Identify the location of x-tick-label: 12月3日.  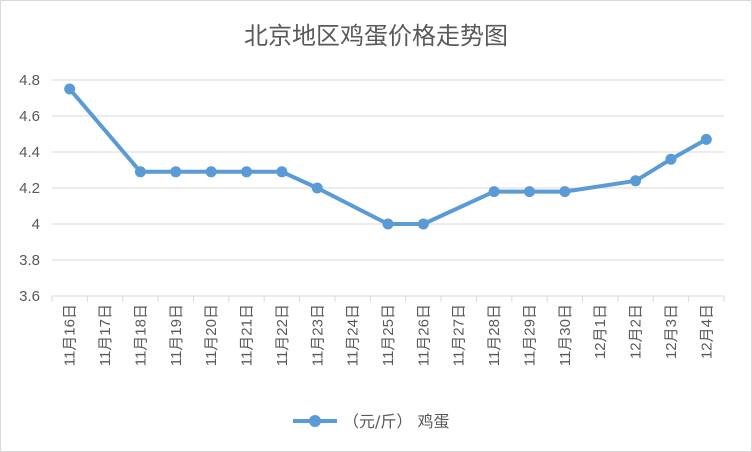
(671, 331).